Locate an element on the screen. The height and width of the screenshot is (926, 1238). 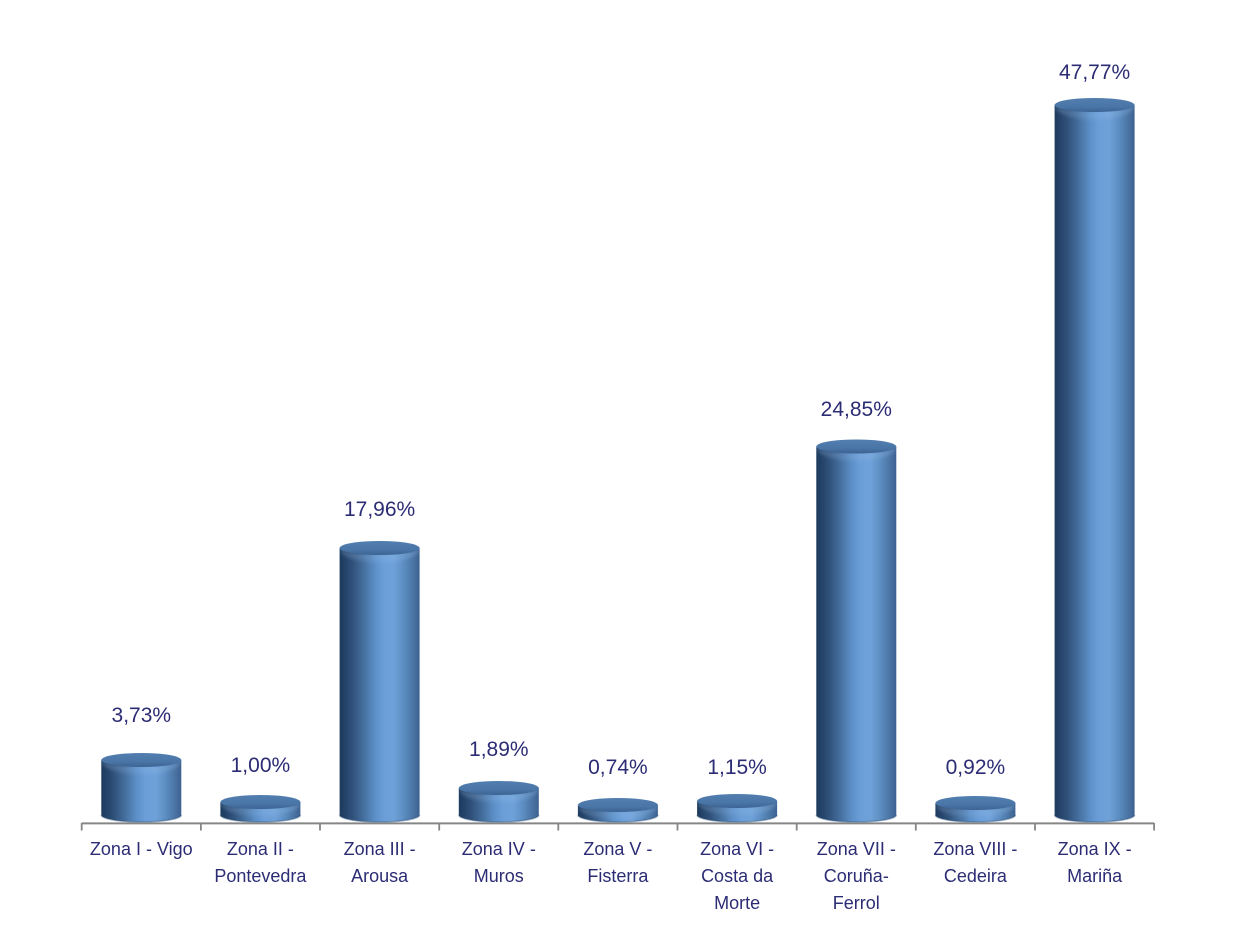
svg-text: Zona VI - is located at coordinates (737, 849).